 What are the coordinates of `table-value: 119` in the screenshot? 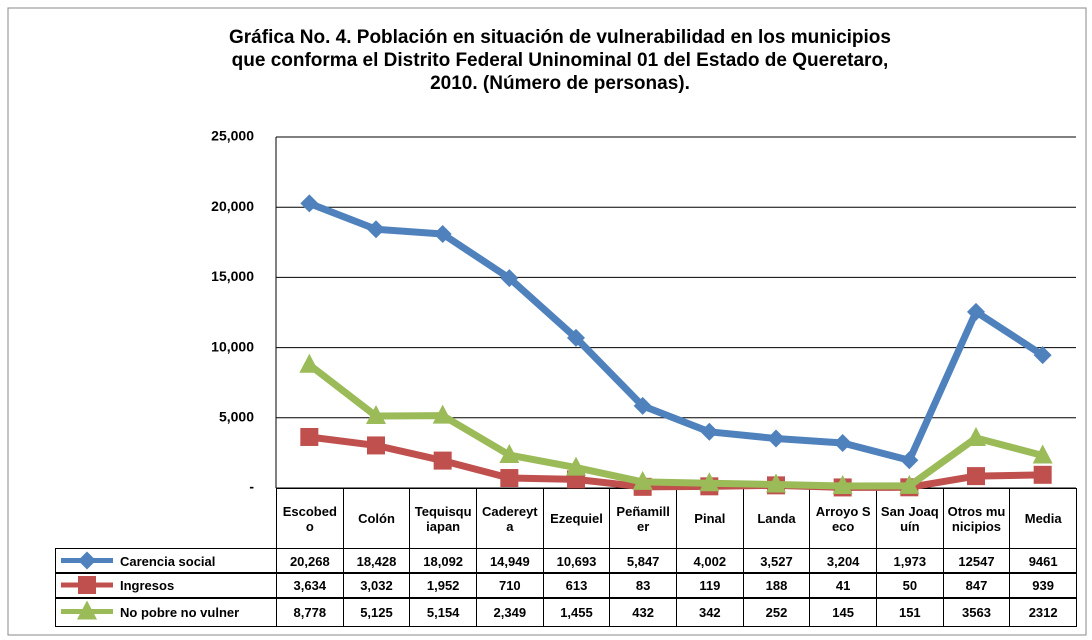 It's located at (710, 585).